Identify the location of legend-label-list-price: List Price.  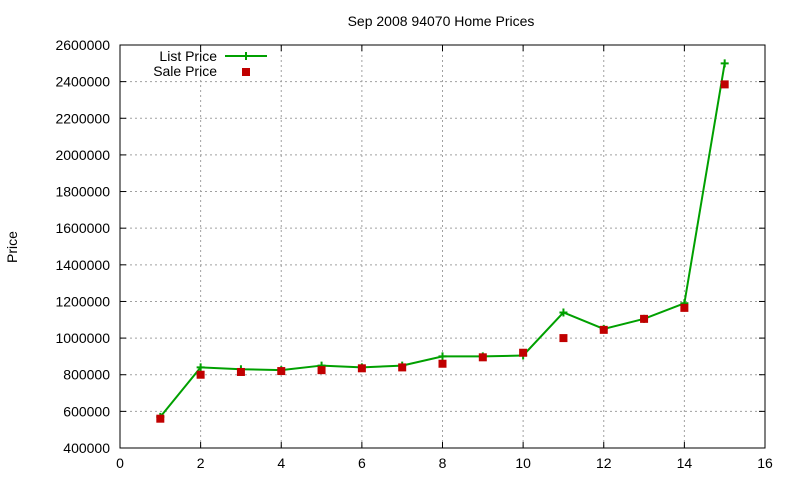
(188, 56).